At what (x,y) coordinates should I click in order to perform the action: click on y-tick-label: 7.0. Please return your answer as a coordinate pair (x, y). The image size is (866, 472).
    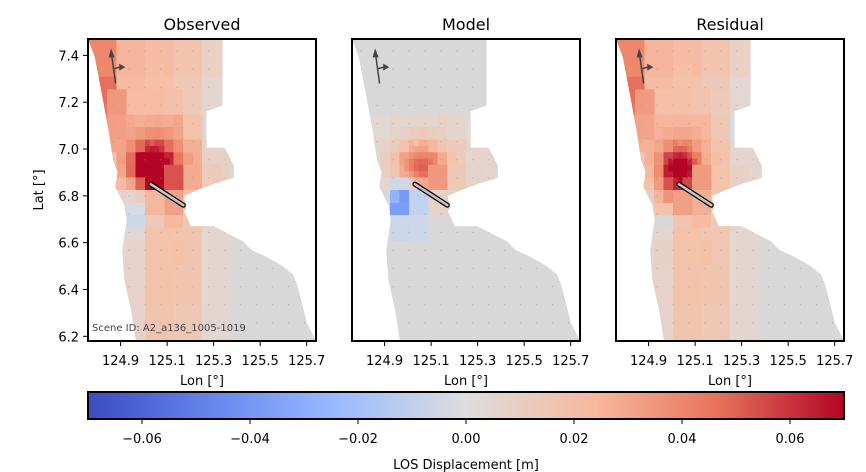
    Looking at the image, I should click on (68, 150).